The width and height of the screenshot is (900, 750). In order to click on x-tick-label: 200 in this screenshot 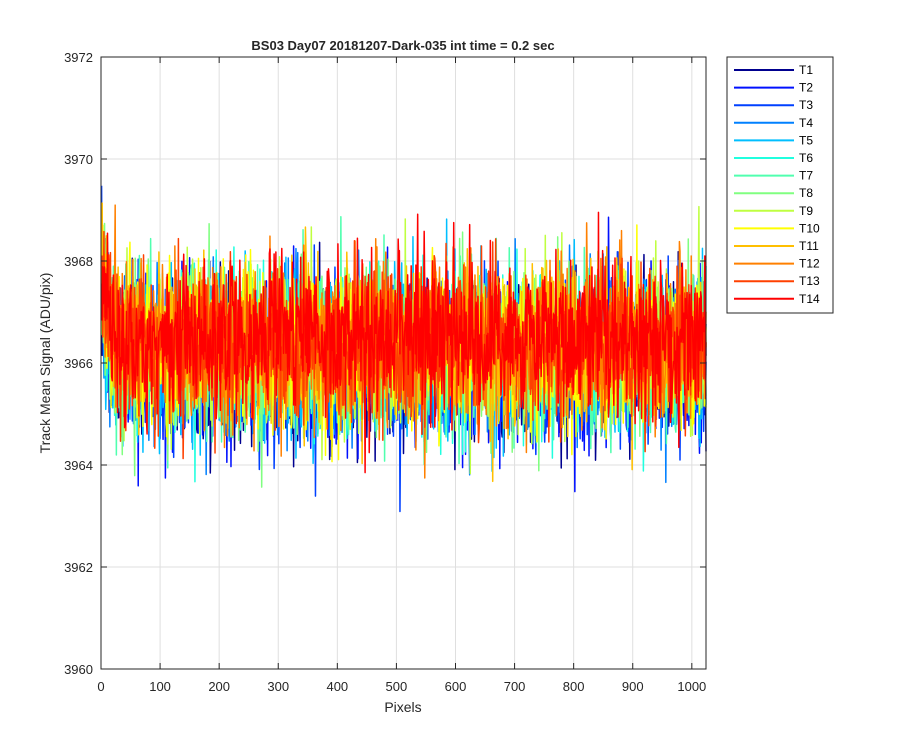, I will do `click(219, 686)`.